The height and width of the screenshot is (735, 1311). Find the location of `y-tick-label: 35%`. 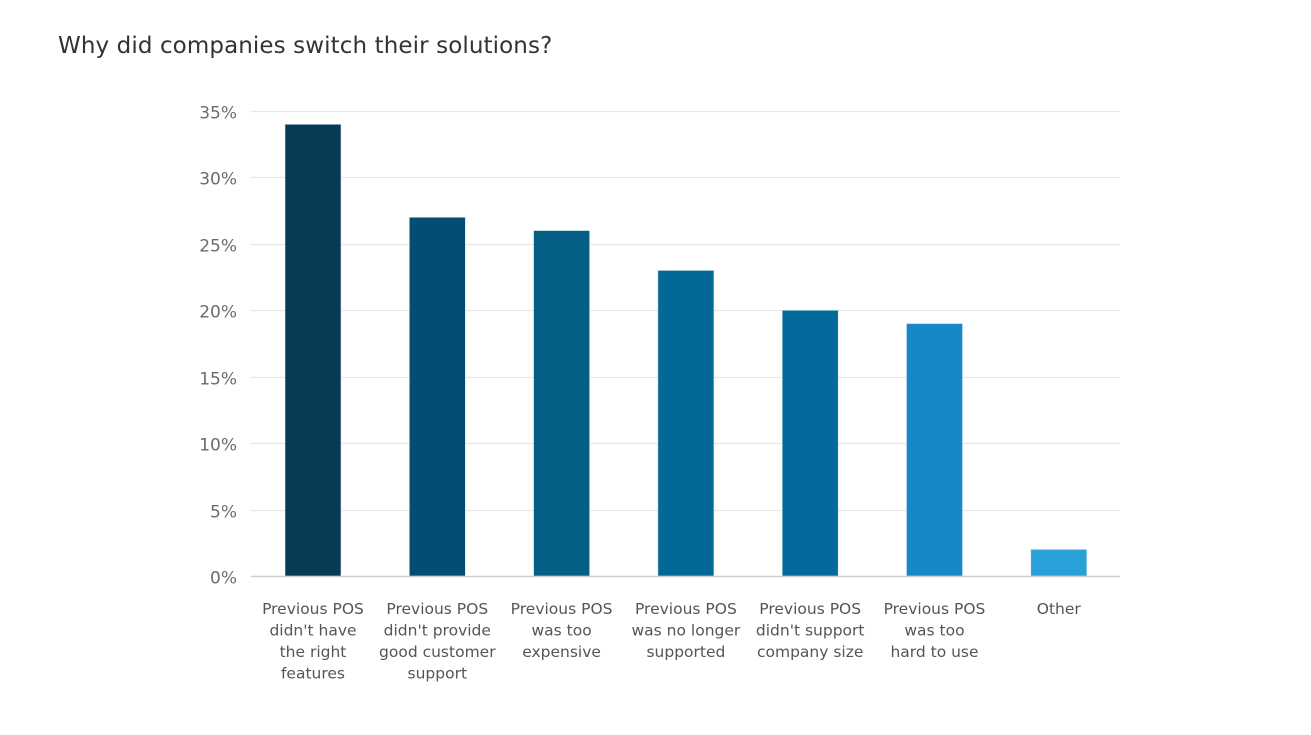

y-tick-label: 35% is located at coordinates (218, 114).